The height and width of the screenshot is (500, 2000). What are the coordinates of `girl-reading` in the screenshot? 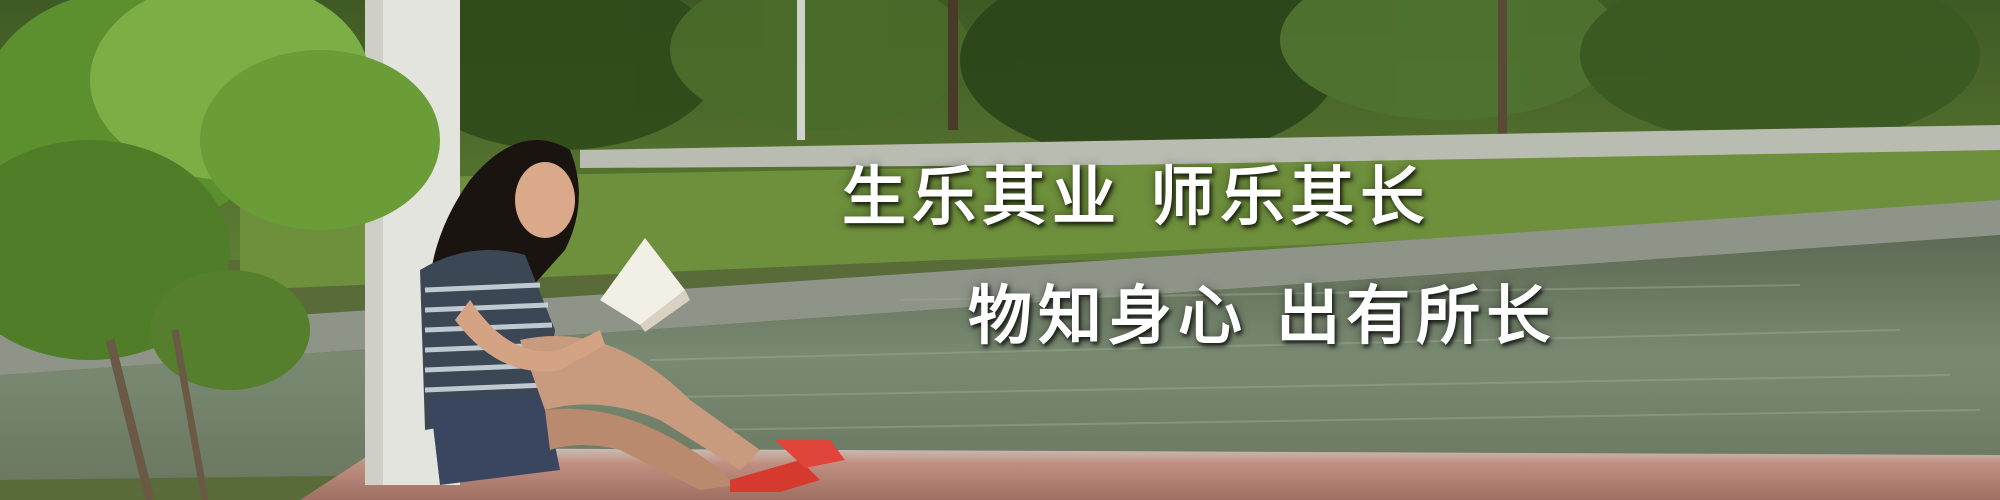 It's located at (632, 316).